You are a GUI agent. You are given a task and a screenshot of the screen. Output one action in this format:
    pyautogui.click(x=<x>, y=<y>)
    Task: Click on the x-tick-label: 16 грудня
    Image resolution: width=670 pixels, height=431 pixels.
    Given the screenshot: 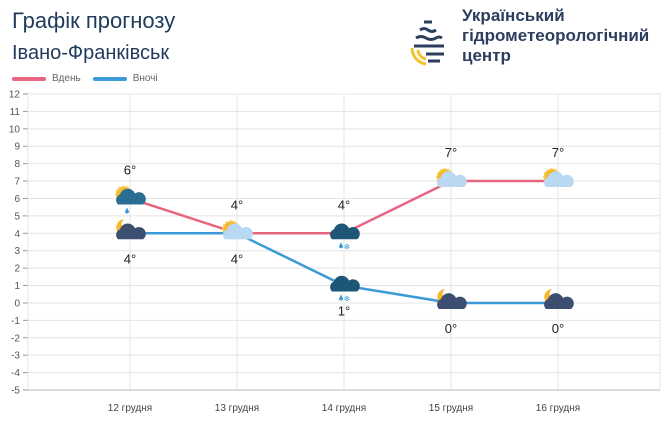 What is the action you would take?
    pyautogui.click(x=558, y=408)
    